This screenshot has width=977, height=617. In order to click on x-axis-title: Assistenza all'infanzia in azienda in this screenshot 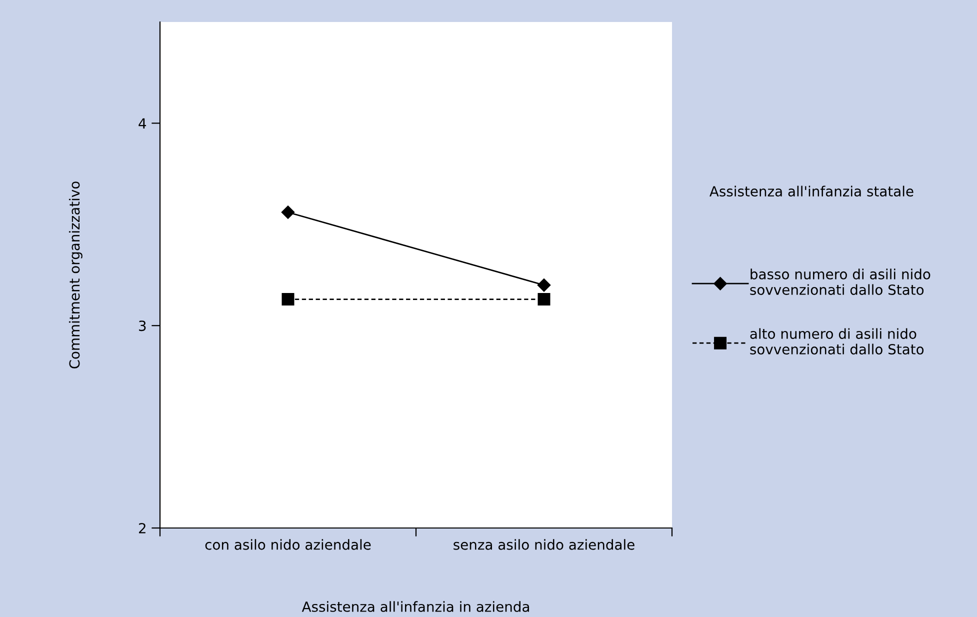, I will do `click(415, 606)`.